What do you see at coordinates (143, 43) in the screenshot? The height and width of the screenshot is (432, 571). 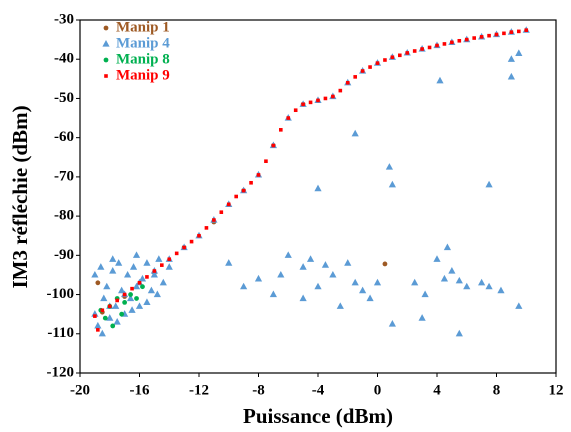 I see `legend-label: Manip 4` at bounding box center [143, 43].